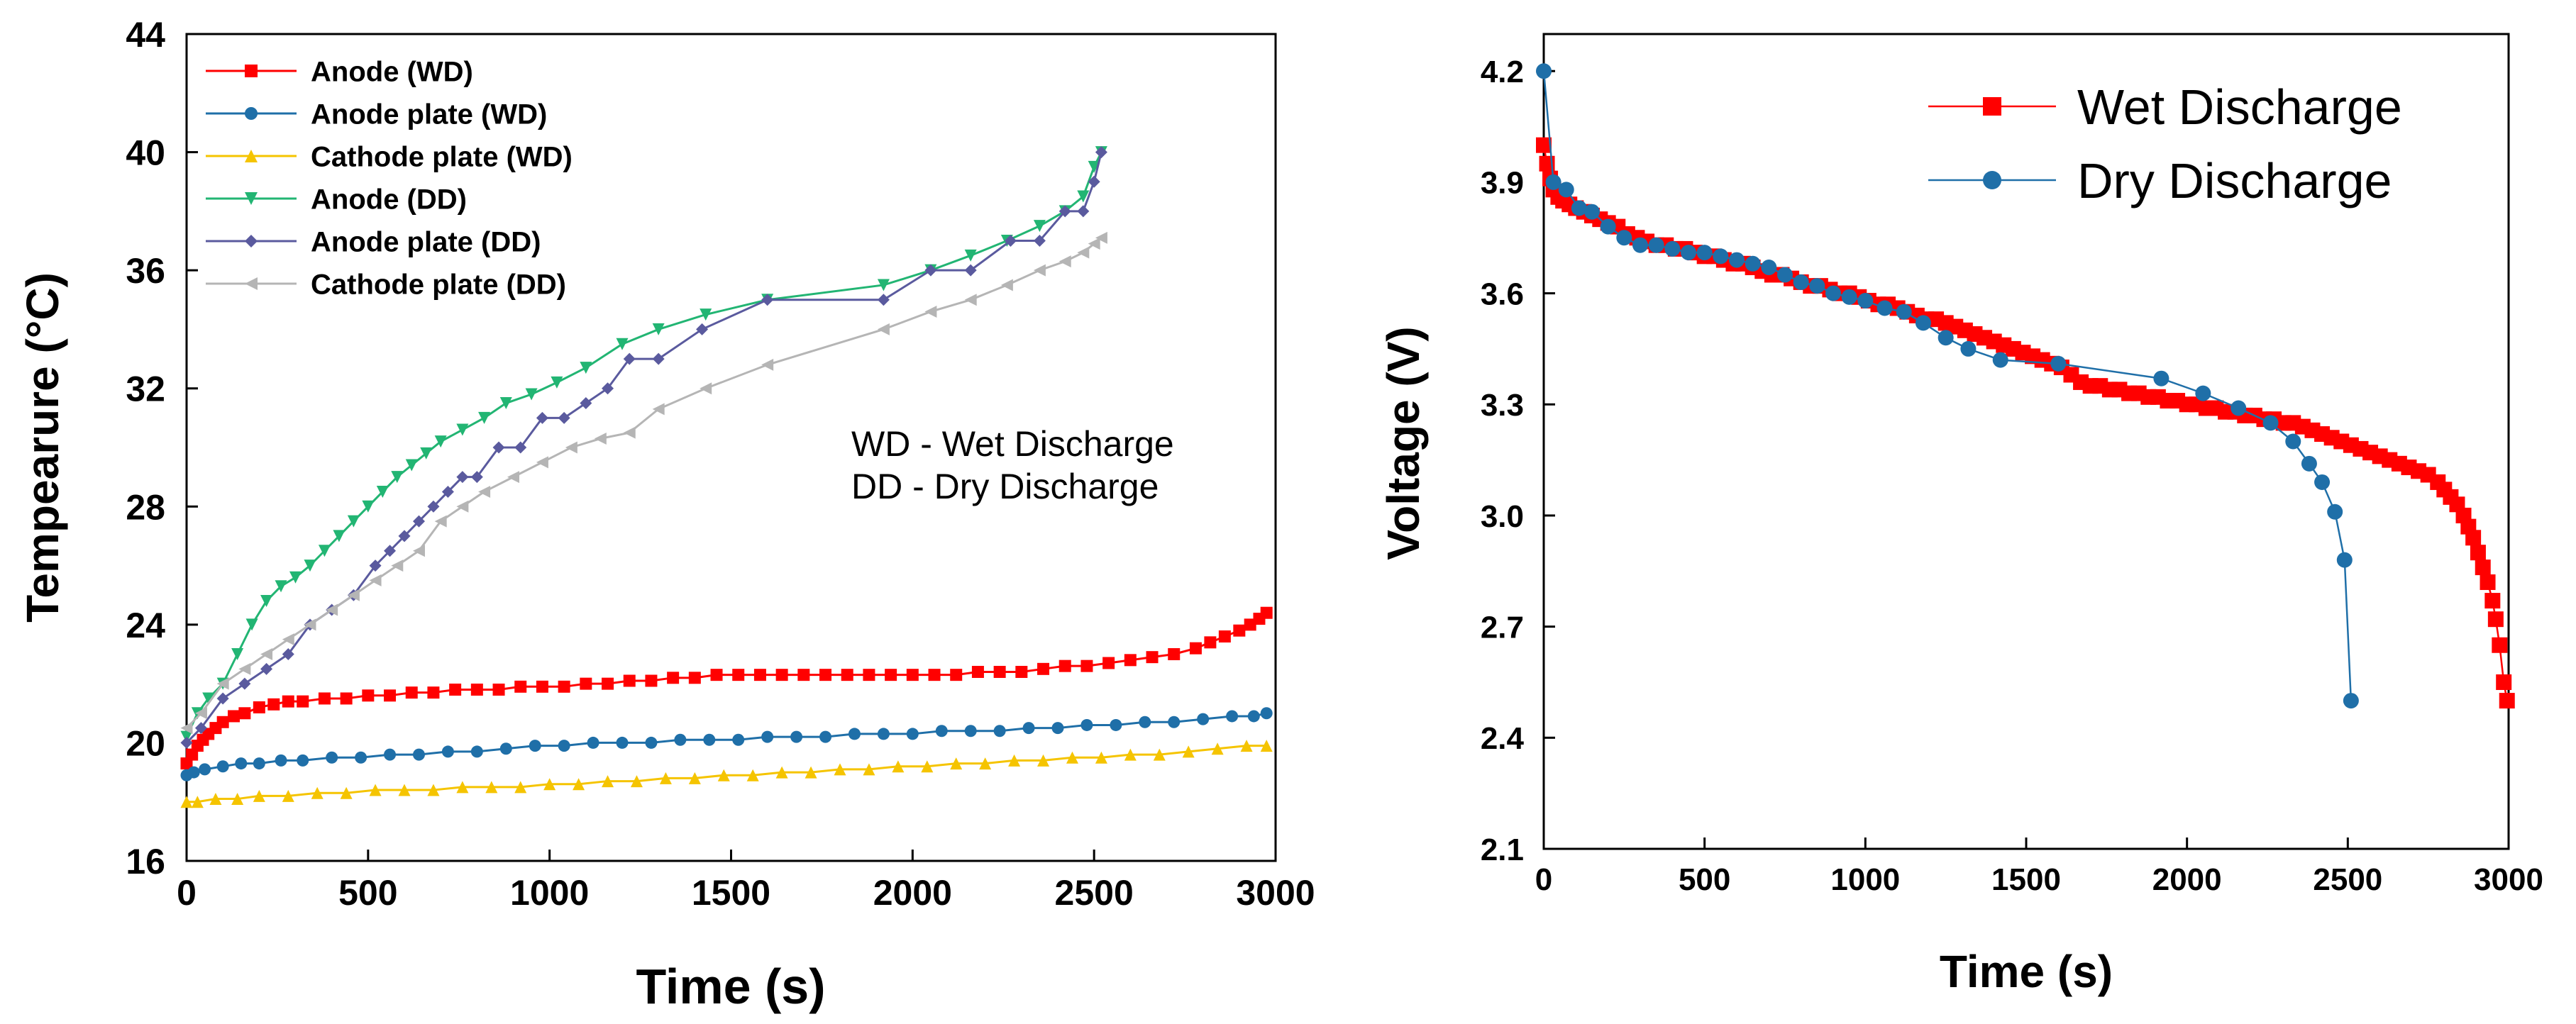  Describe the element at coordinates (1704, 879) in the screenshot. I see `x-tick-label: 500` at that location.